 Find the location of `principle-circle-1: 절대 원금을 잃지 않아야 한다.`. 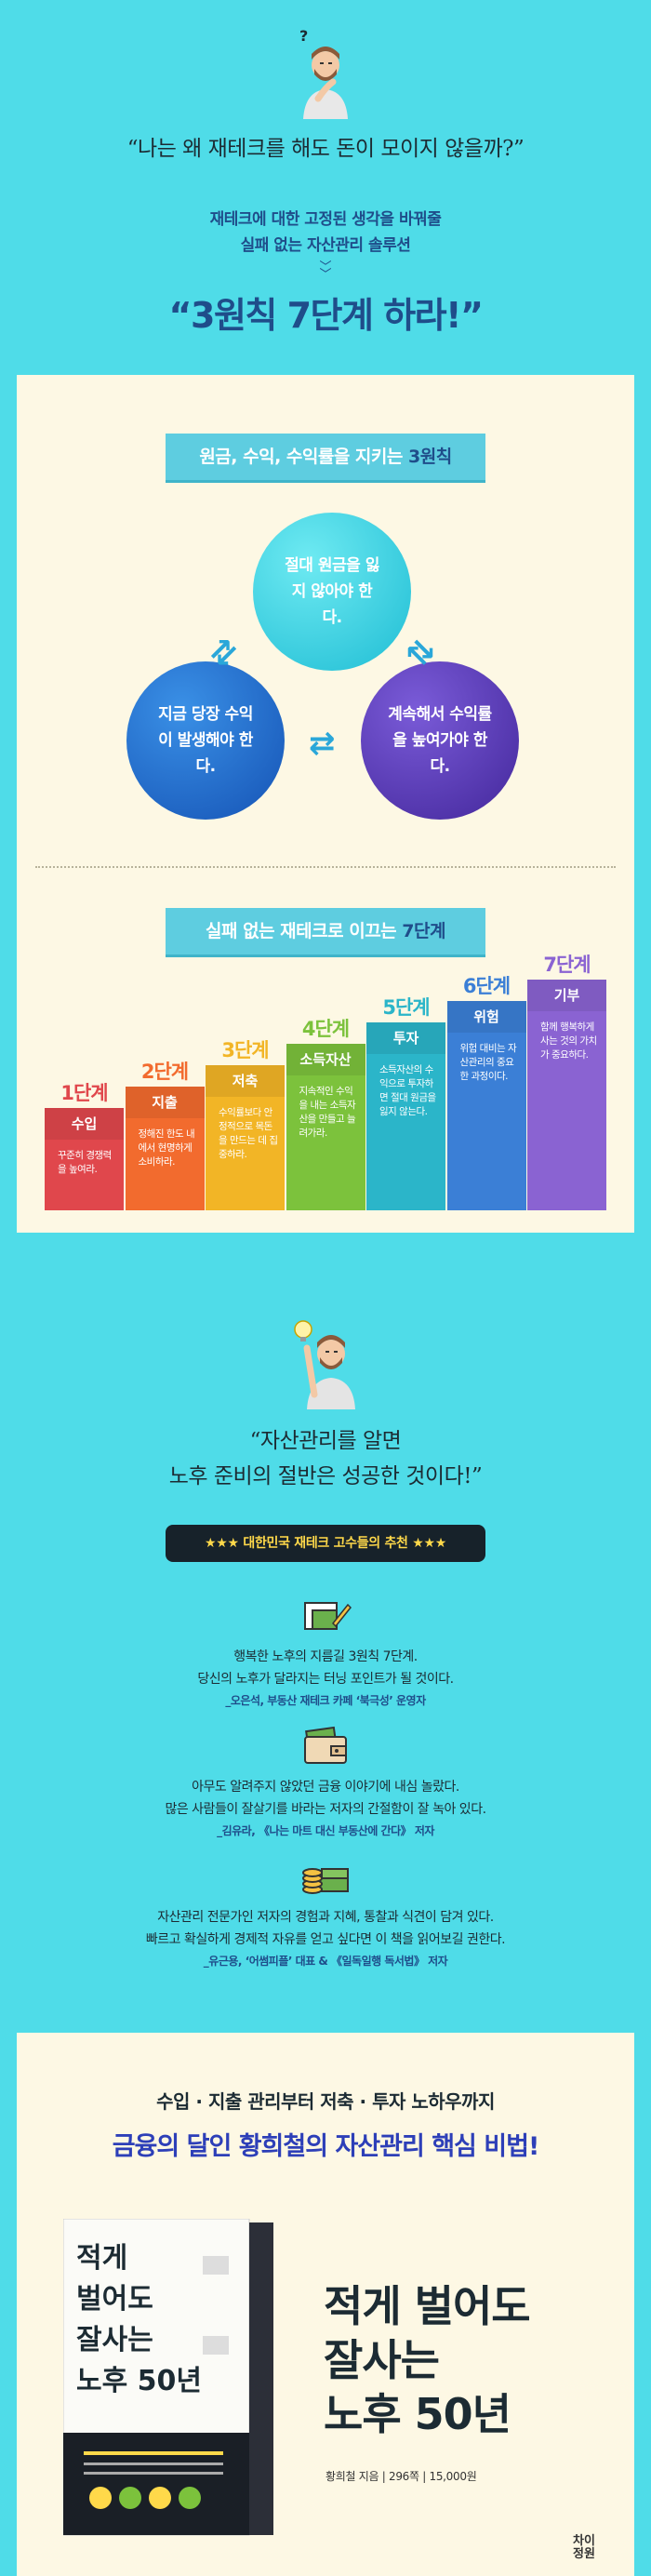

principle-circle-1: 절대 원금을 잃지 않아야 한다. is located at coordinates (332, 592).